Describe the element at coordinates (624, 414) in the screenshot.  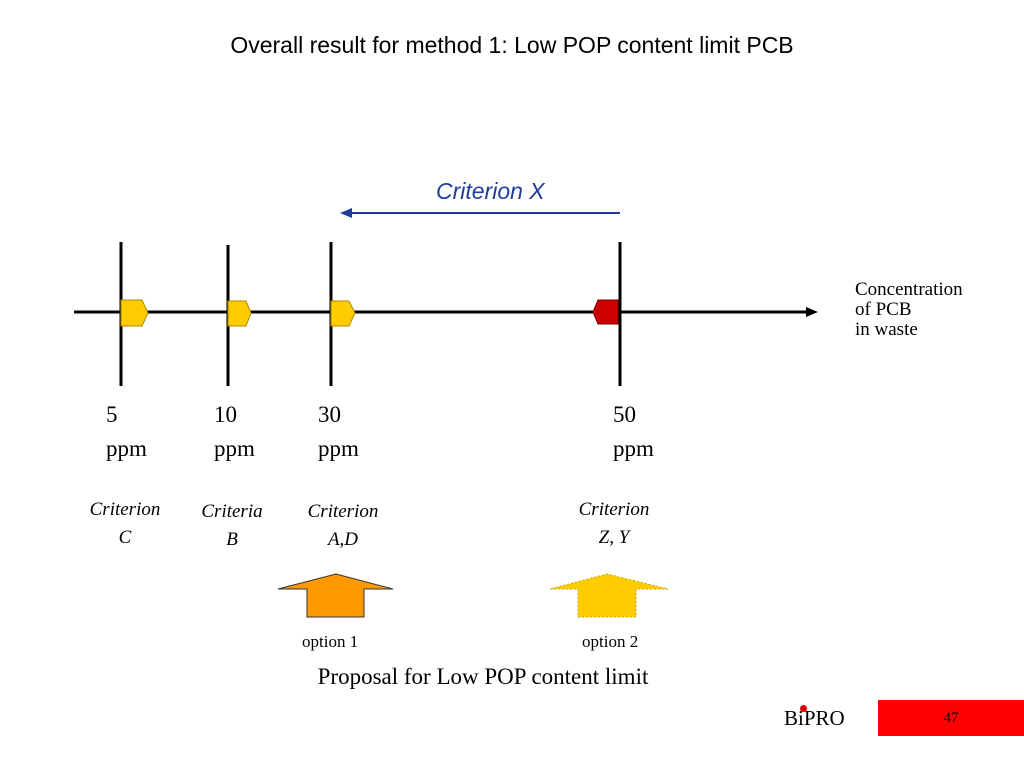
I see `tick-value: 50` at that location.